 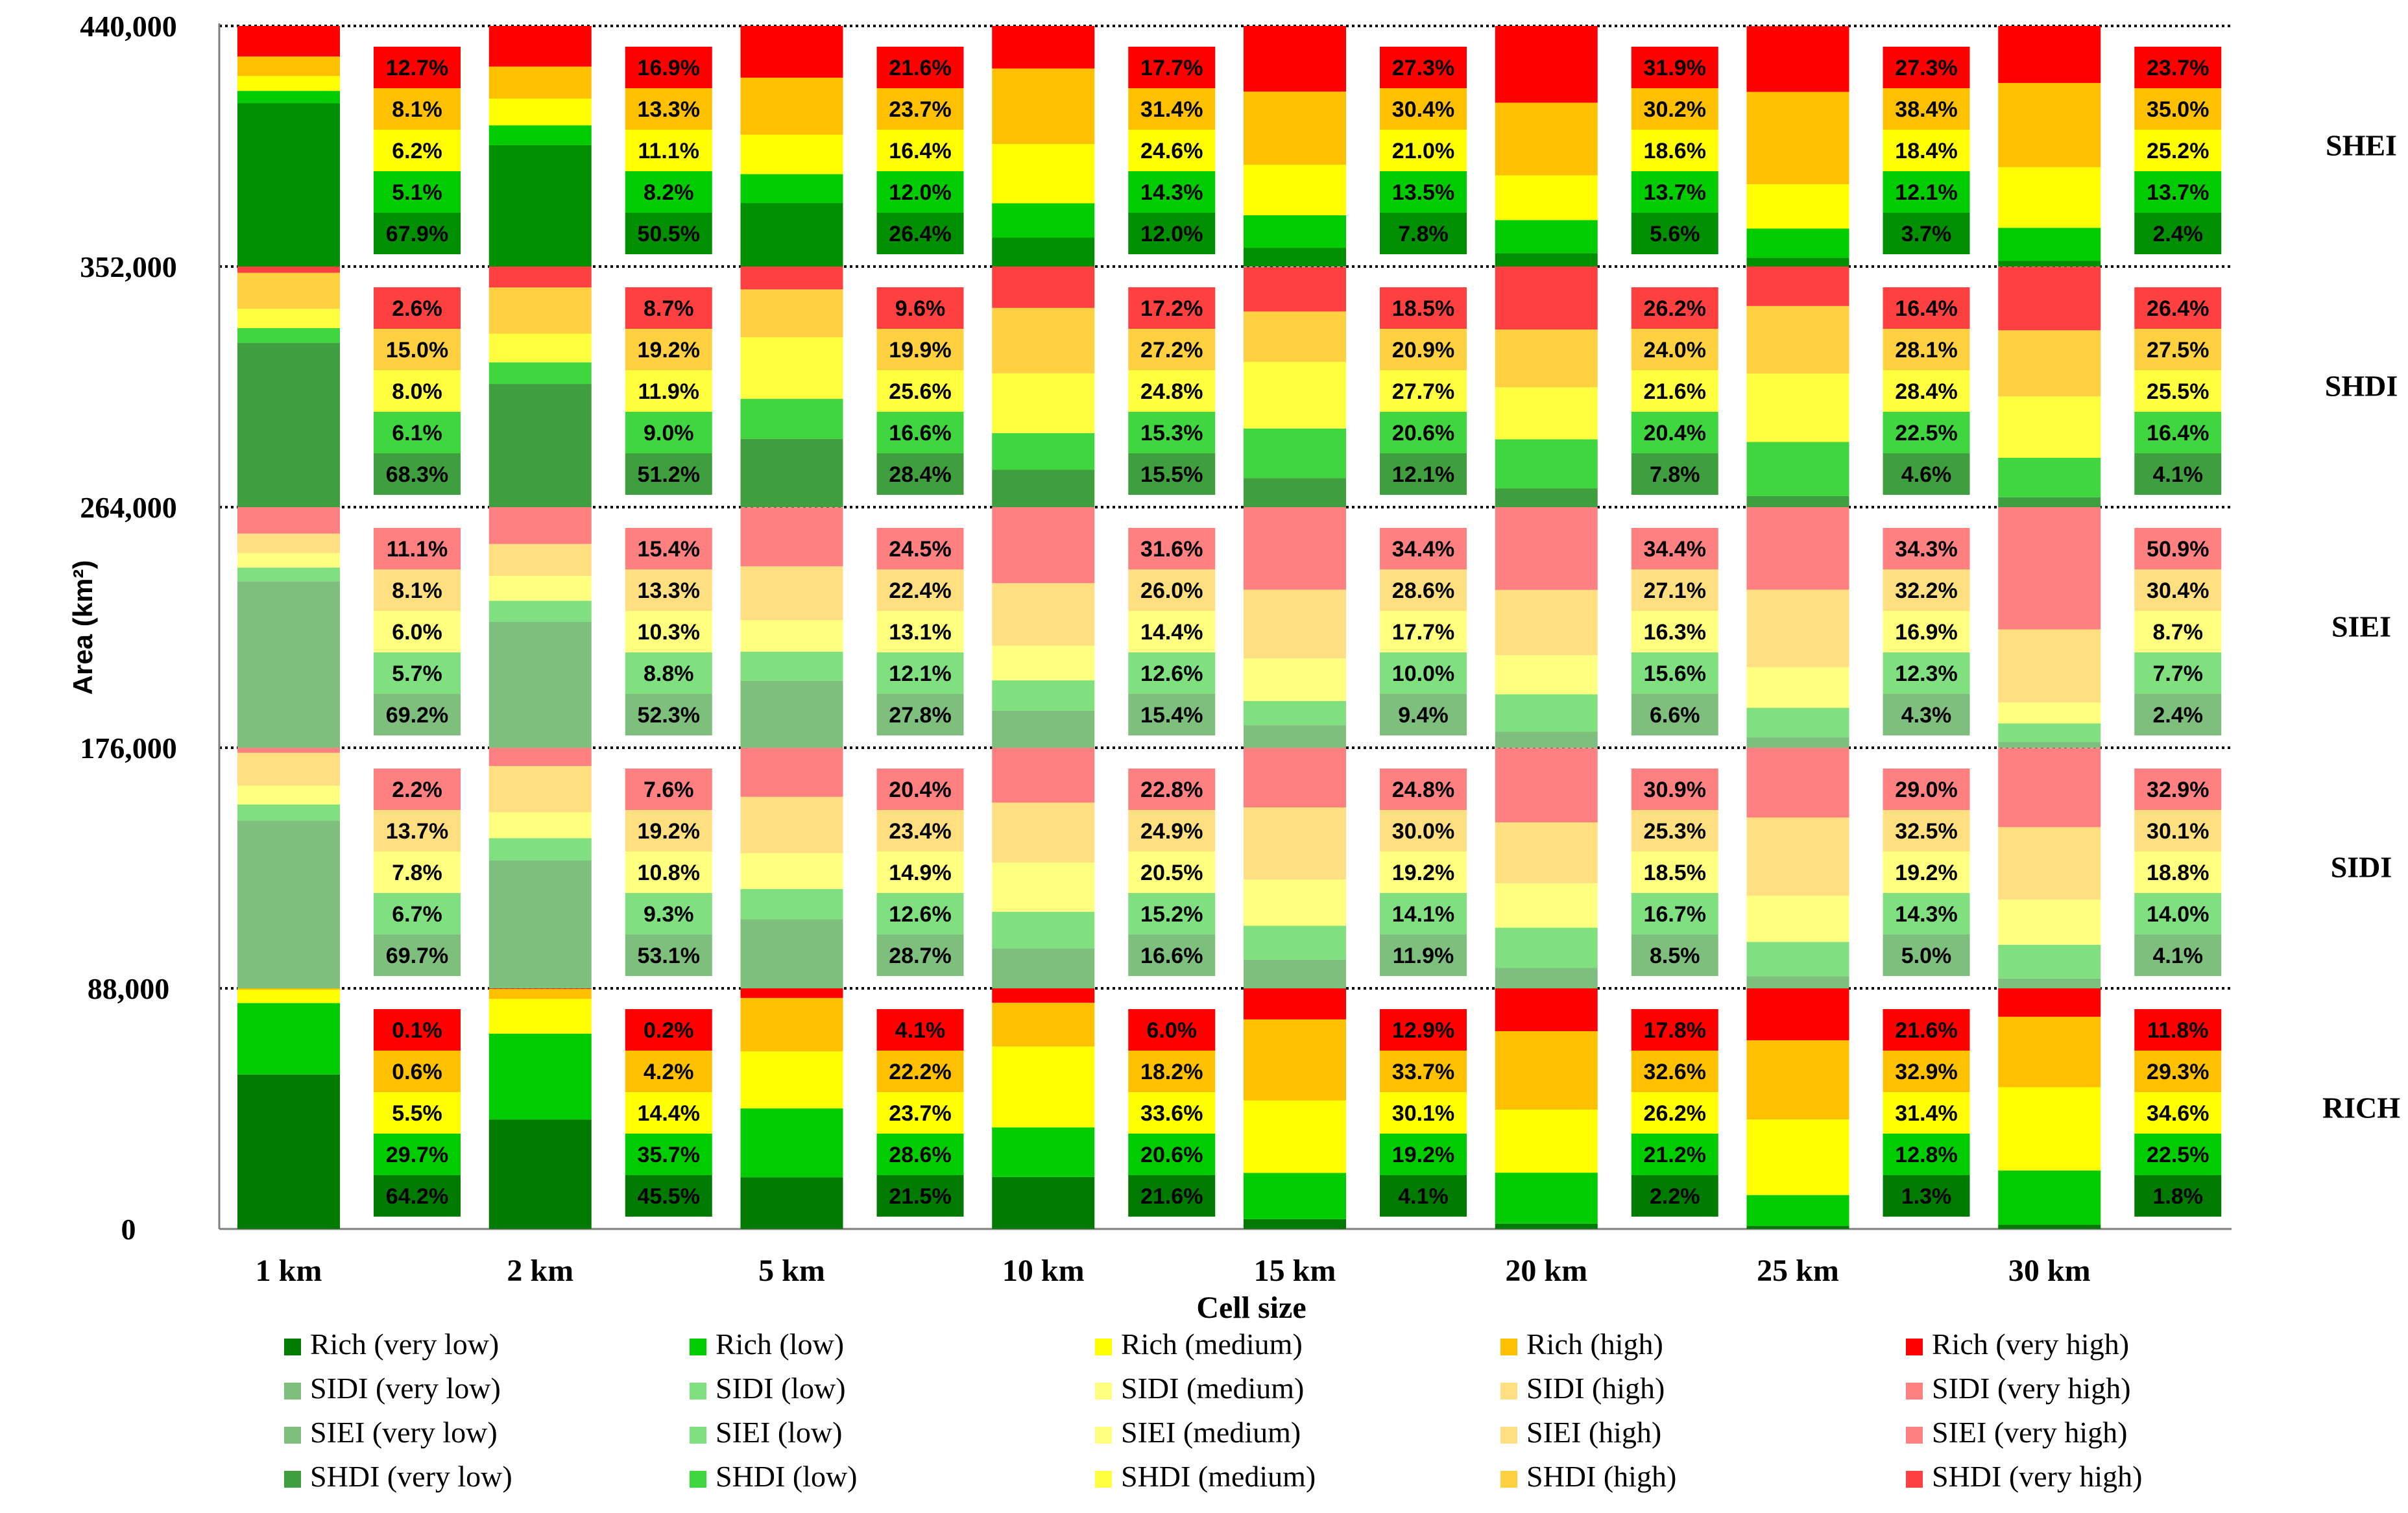 I want to click on x-tick-label: 1 km, so click(x=289, y=1271).